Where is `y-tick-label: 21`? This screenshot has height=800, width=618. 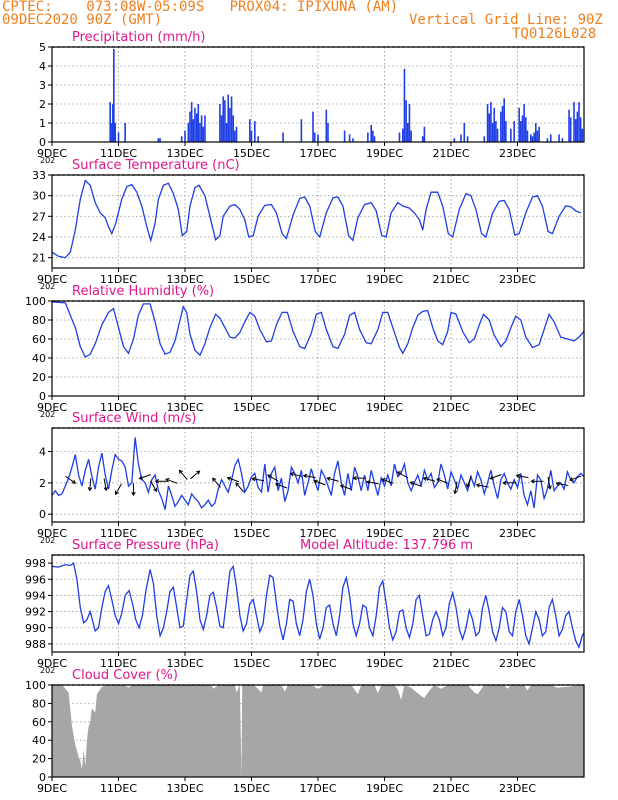
y-tick-label: 21 is located at coordinates (39, 258).